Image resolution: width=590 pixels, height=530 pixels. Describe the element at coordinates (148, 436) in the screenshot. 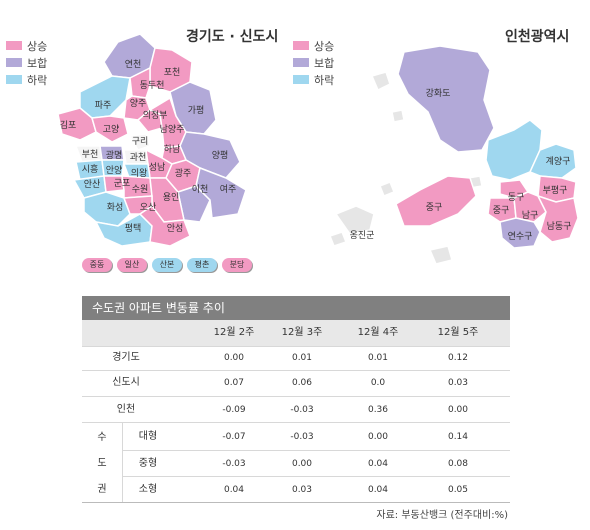

I see `row-label-large: 대형` at that location.